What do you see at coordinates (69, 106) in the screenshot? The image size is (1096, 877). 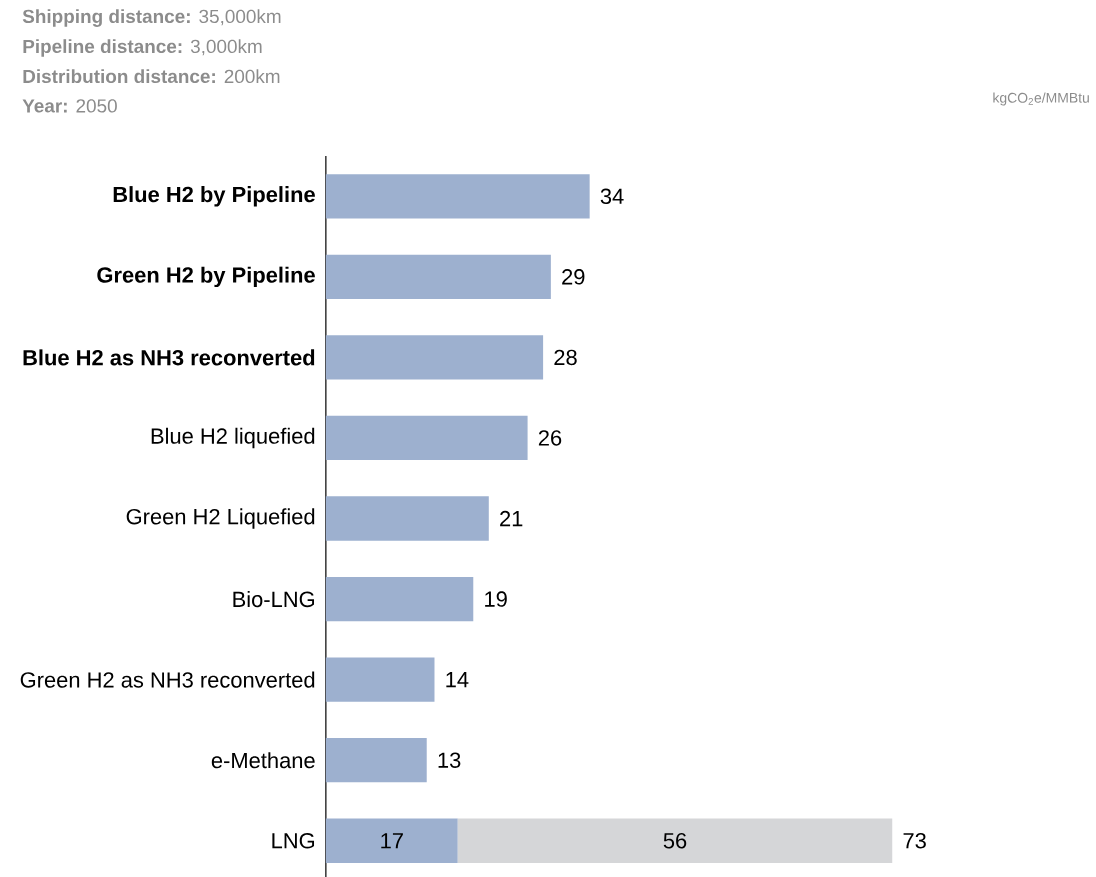 I see `text: Year: 2050` at bounding box center [69, 106].